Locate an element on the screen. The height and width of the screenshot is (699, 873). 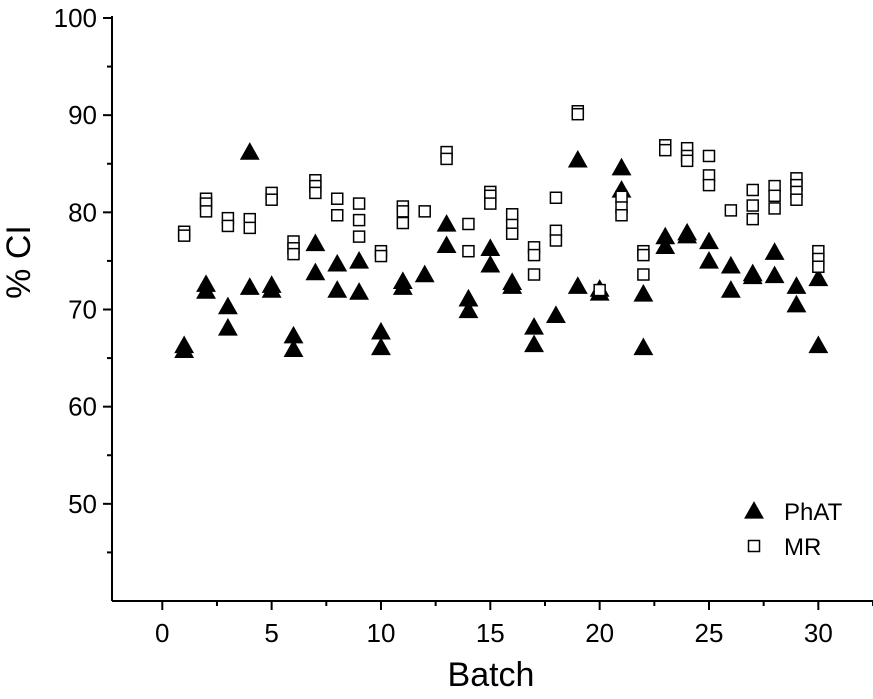
x-tick-label: 5 is located at coordinates (271, 633).